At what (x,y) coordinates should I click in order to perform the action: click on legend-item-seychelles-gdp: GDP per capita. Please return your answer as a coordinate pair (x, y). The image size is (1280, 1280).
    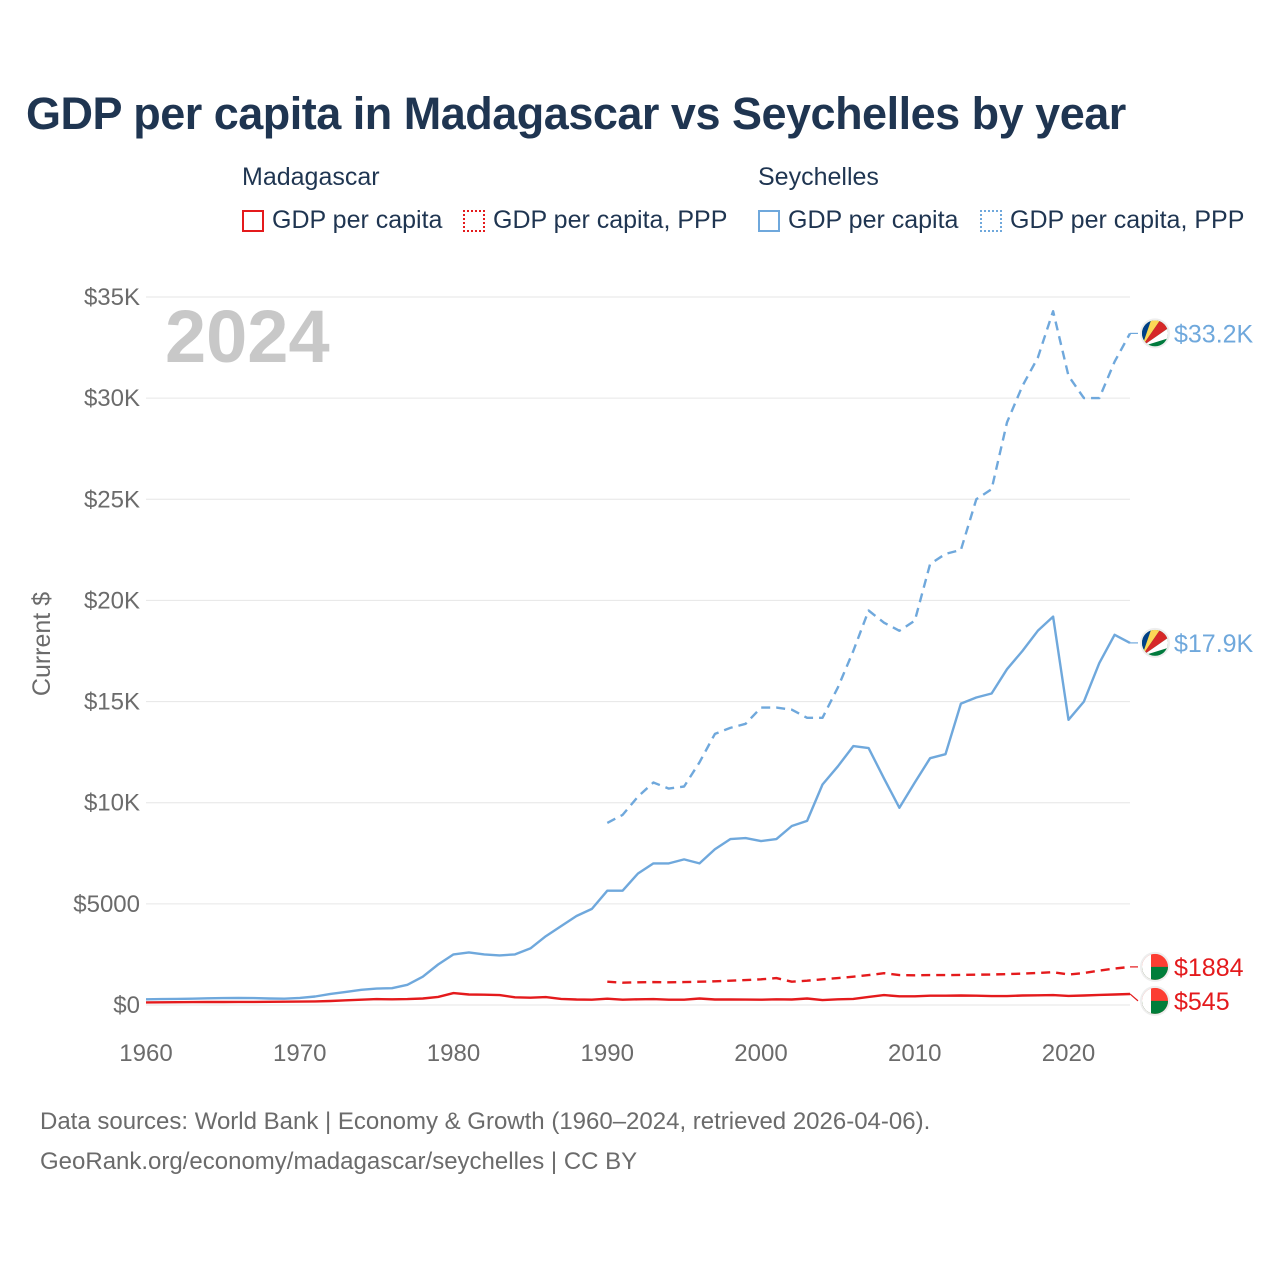
    Looking at the image, I should click on (858, 220).